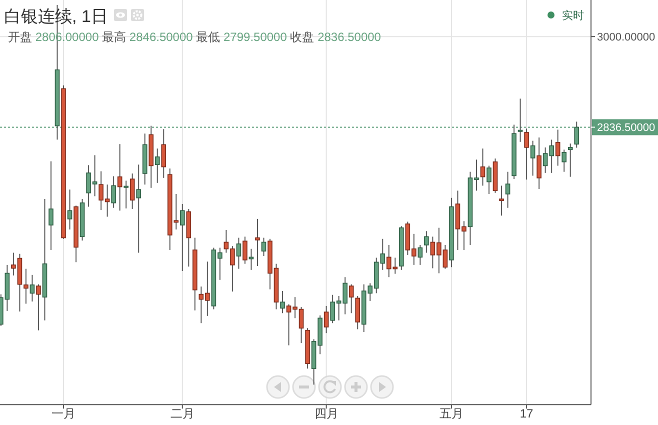 Image resolution: width=658 pixels, height=425 pixels. I want to click on x-tick-label: 四月, so click(326, 413).